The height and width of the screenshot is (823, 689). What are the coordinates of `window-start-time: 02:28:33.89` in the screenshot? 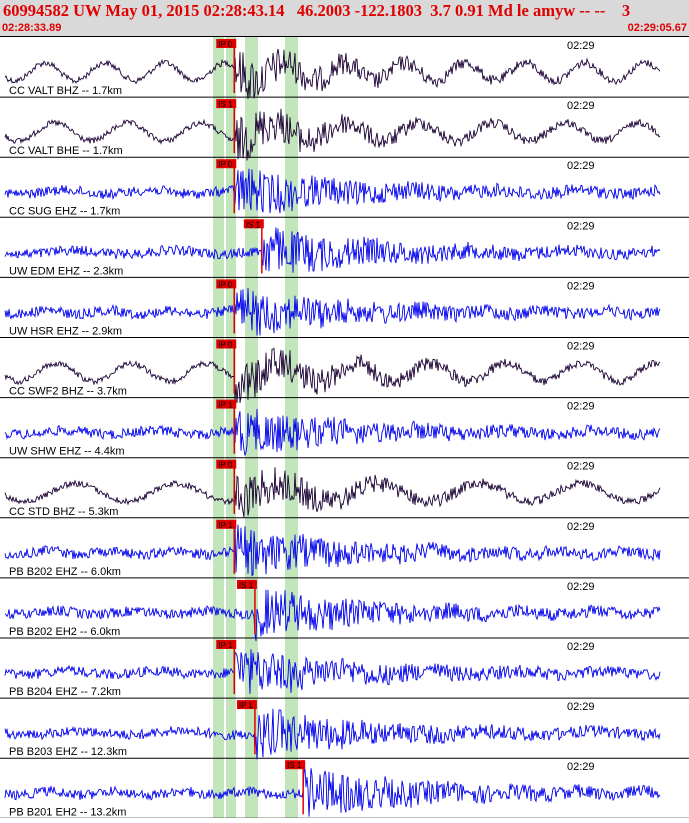 It's located at (32, 28).